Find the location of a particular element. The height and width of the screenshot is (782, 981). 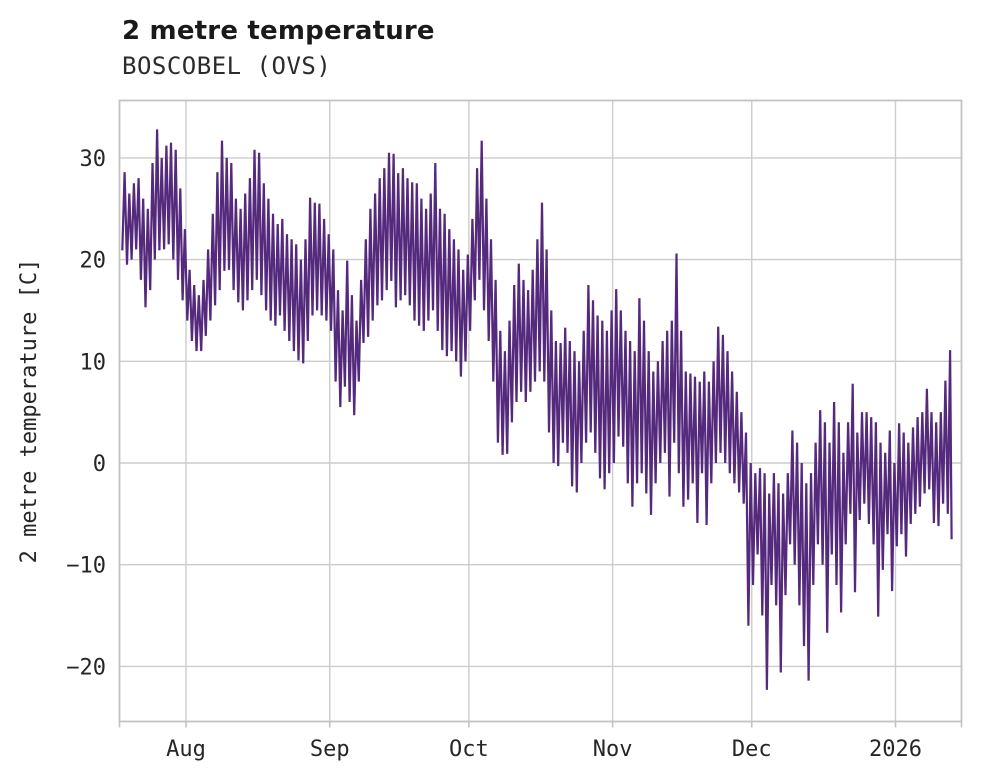

x-tick-label: Dec is located at coordinates (752, 749).